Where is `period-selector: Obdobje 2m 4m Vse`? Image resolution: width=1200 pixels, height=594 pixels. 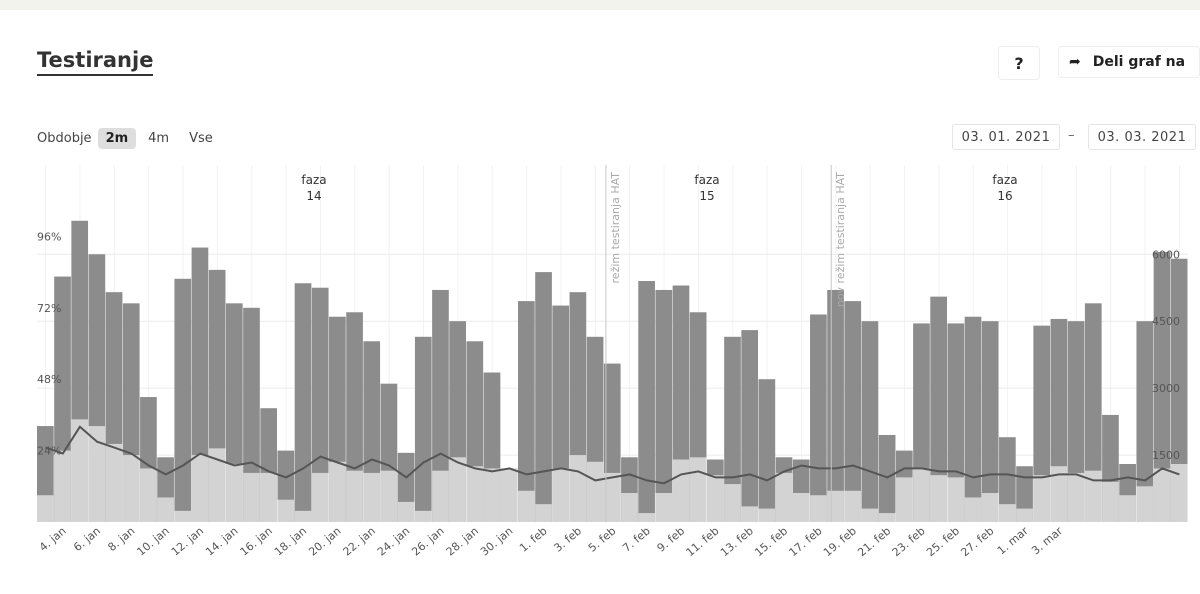
period-selector: Obdobje 2m 4m Vse is located at coordinates (131, 138).